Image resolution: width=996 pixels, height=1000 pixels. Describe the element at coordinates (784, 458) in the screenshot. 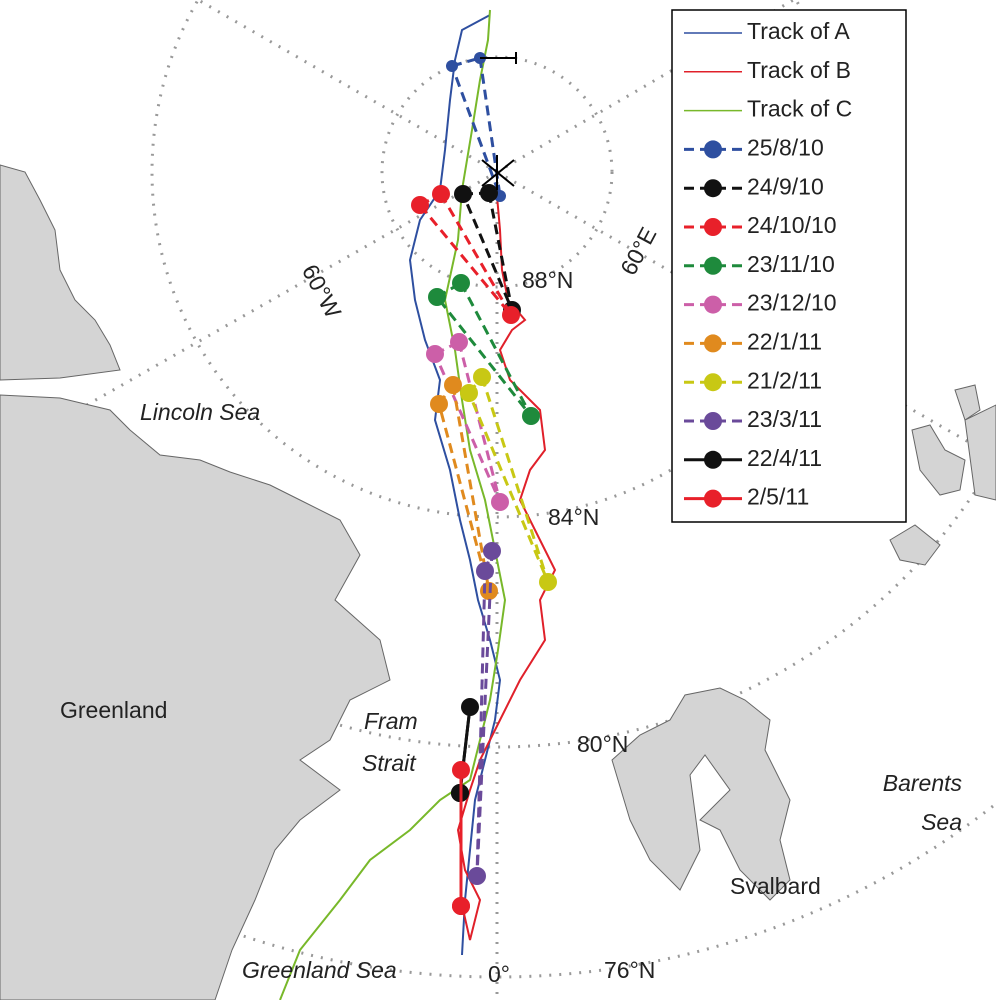

I see `legend-label: 22/4/11` at that location.